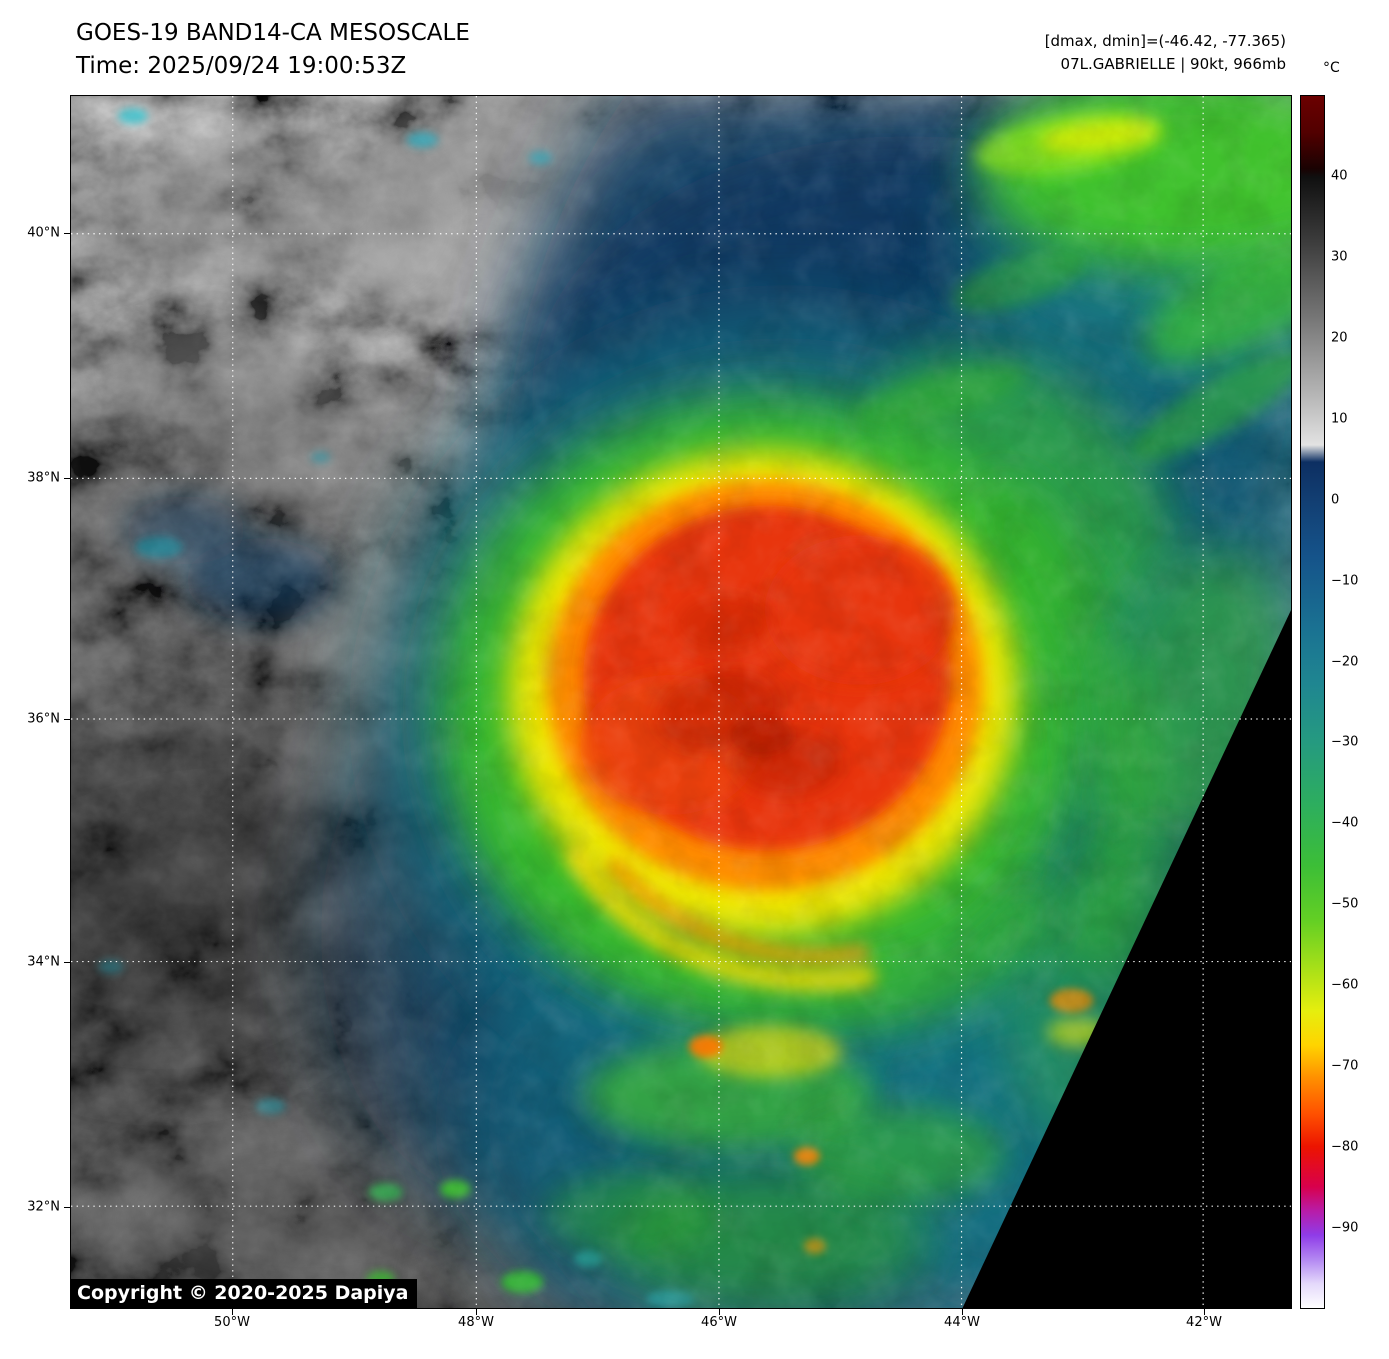 This screenshot has height=1359, width=1389. Describe the element at coordinates (1339, 257) in the screenshot. I see `cbar-tick-30: 30` at that location.